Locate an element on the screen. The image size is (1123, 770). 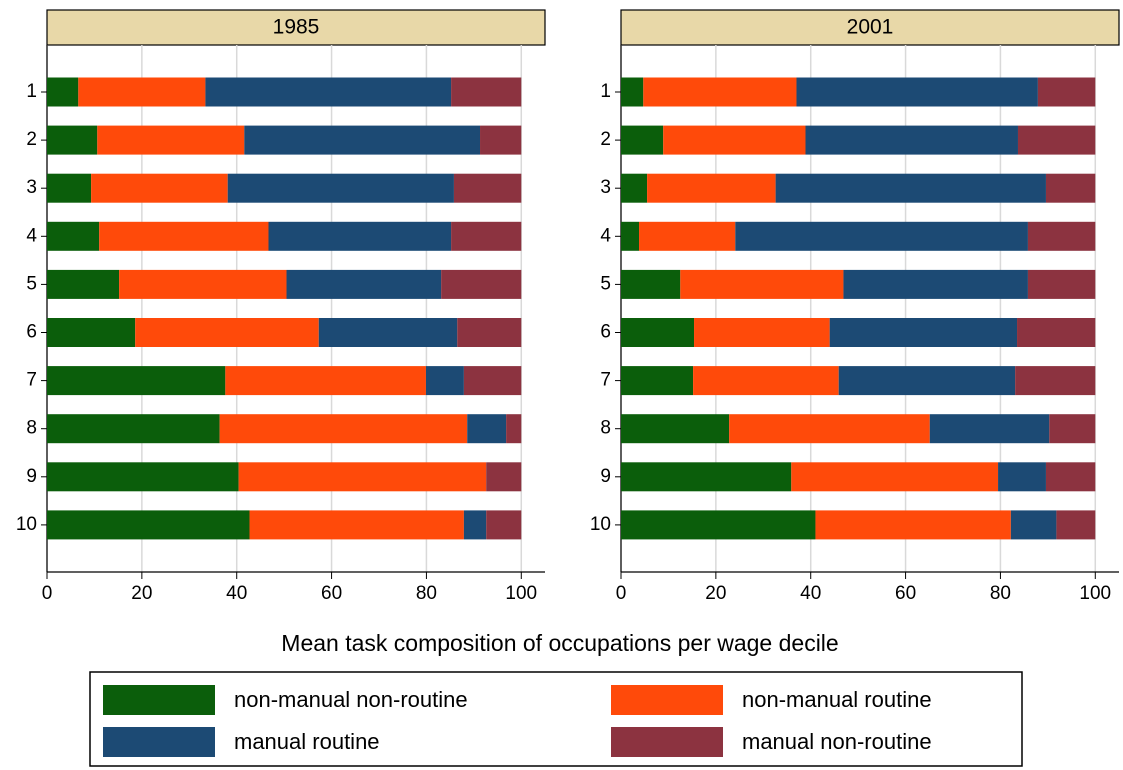
legend-label: non-manual routine is located at coordinates (837, 699).